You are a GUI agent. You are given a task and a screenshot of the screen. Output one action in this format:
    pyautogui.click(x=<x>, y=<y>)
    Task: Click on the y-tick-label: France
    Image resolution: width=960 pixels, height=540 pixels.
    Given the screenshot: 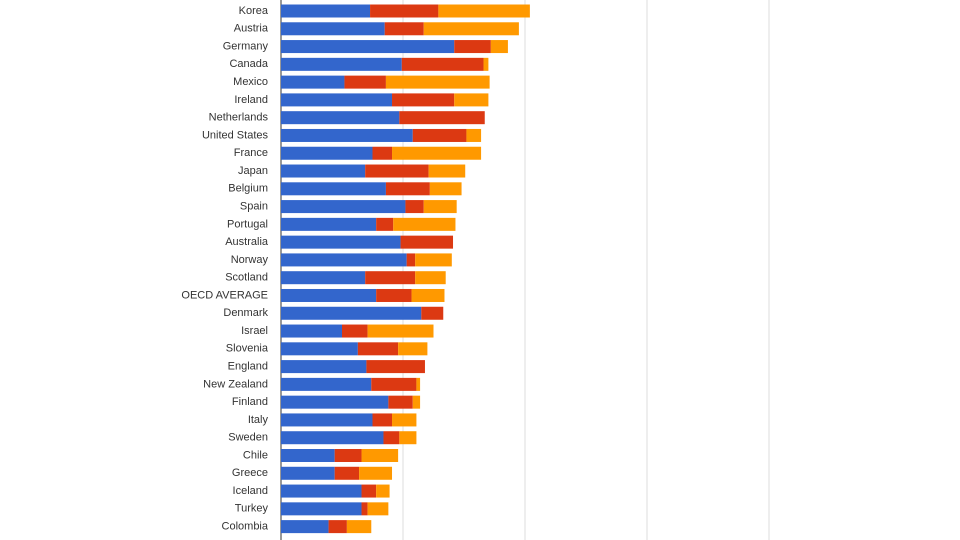 What is the action you would take?
    pyautogui.click(x=251, y=153)
    